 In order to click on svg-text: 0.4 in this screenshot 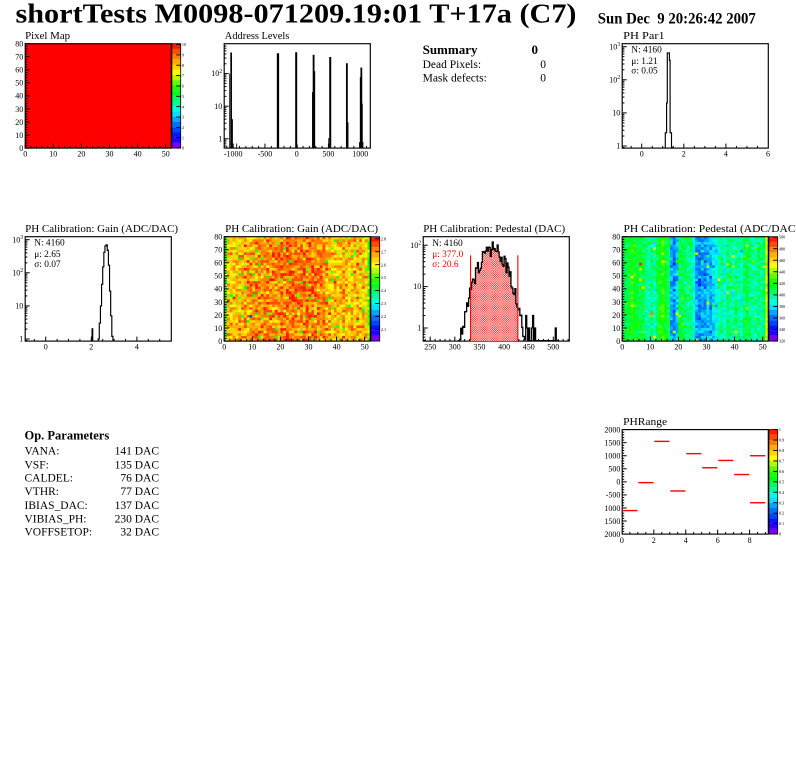, I will do `click(782, 492)`.